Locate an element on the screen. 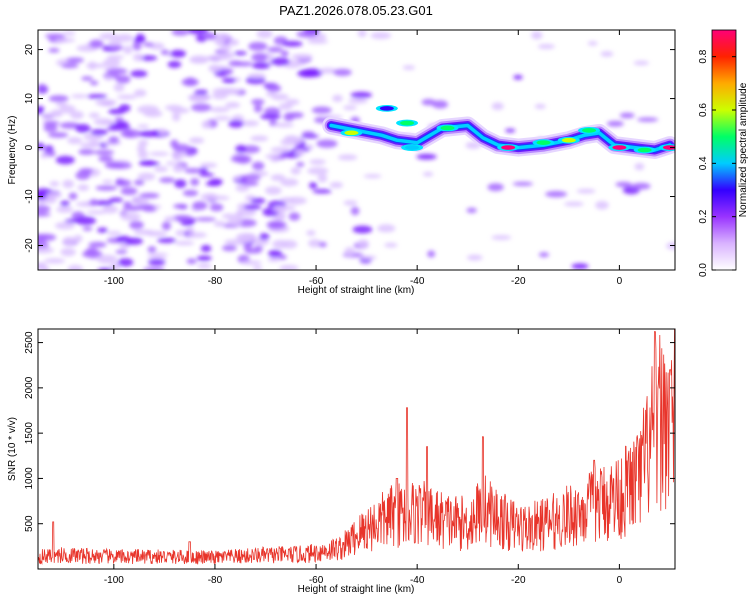 The image size is (750, 600). spectrogram-x-tick-label: 0 is located at coordinates (620, 281).